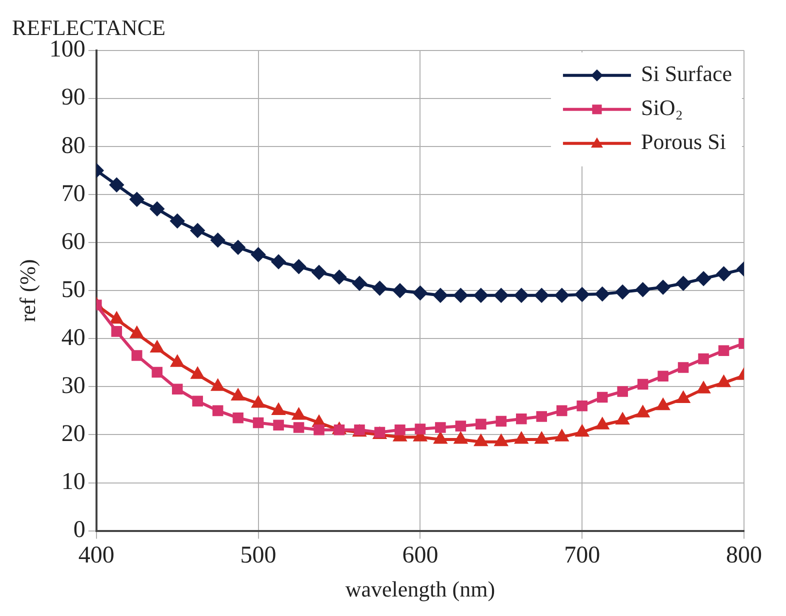 This screenshot has height=616, width=786. I want to click on x-tick-label: 600, so click(420, 555).